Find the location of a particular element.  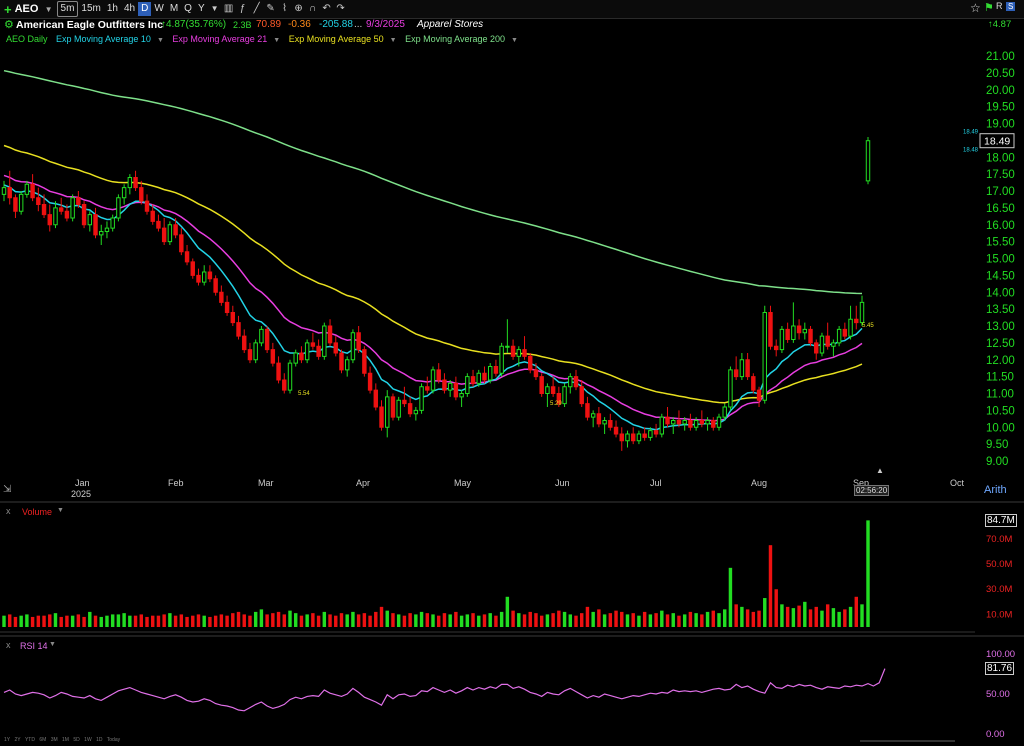

rsi-panel-title: RSI 14 is located at coordinates (34, 646).